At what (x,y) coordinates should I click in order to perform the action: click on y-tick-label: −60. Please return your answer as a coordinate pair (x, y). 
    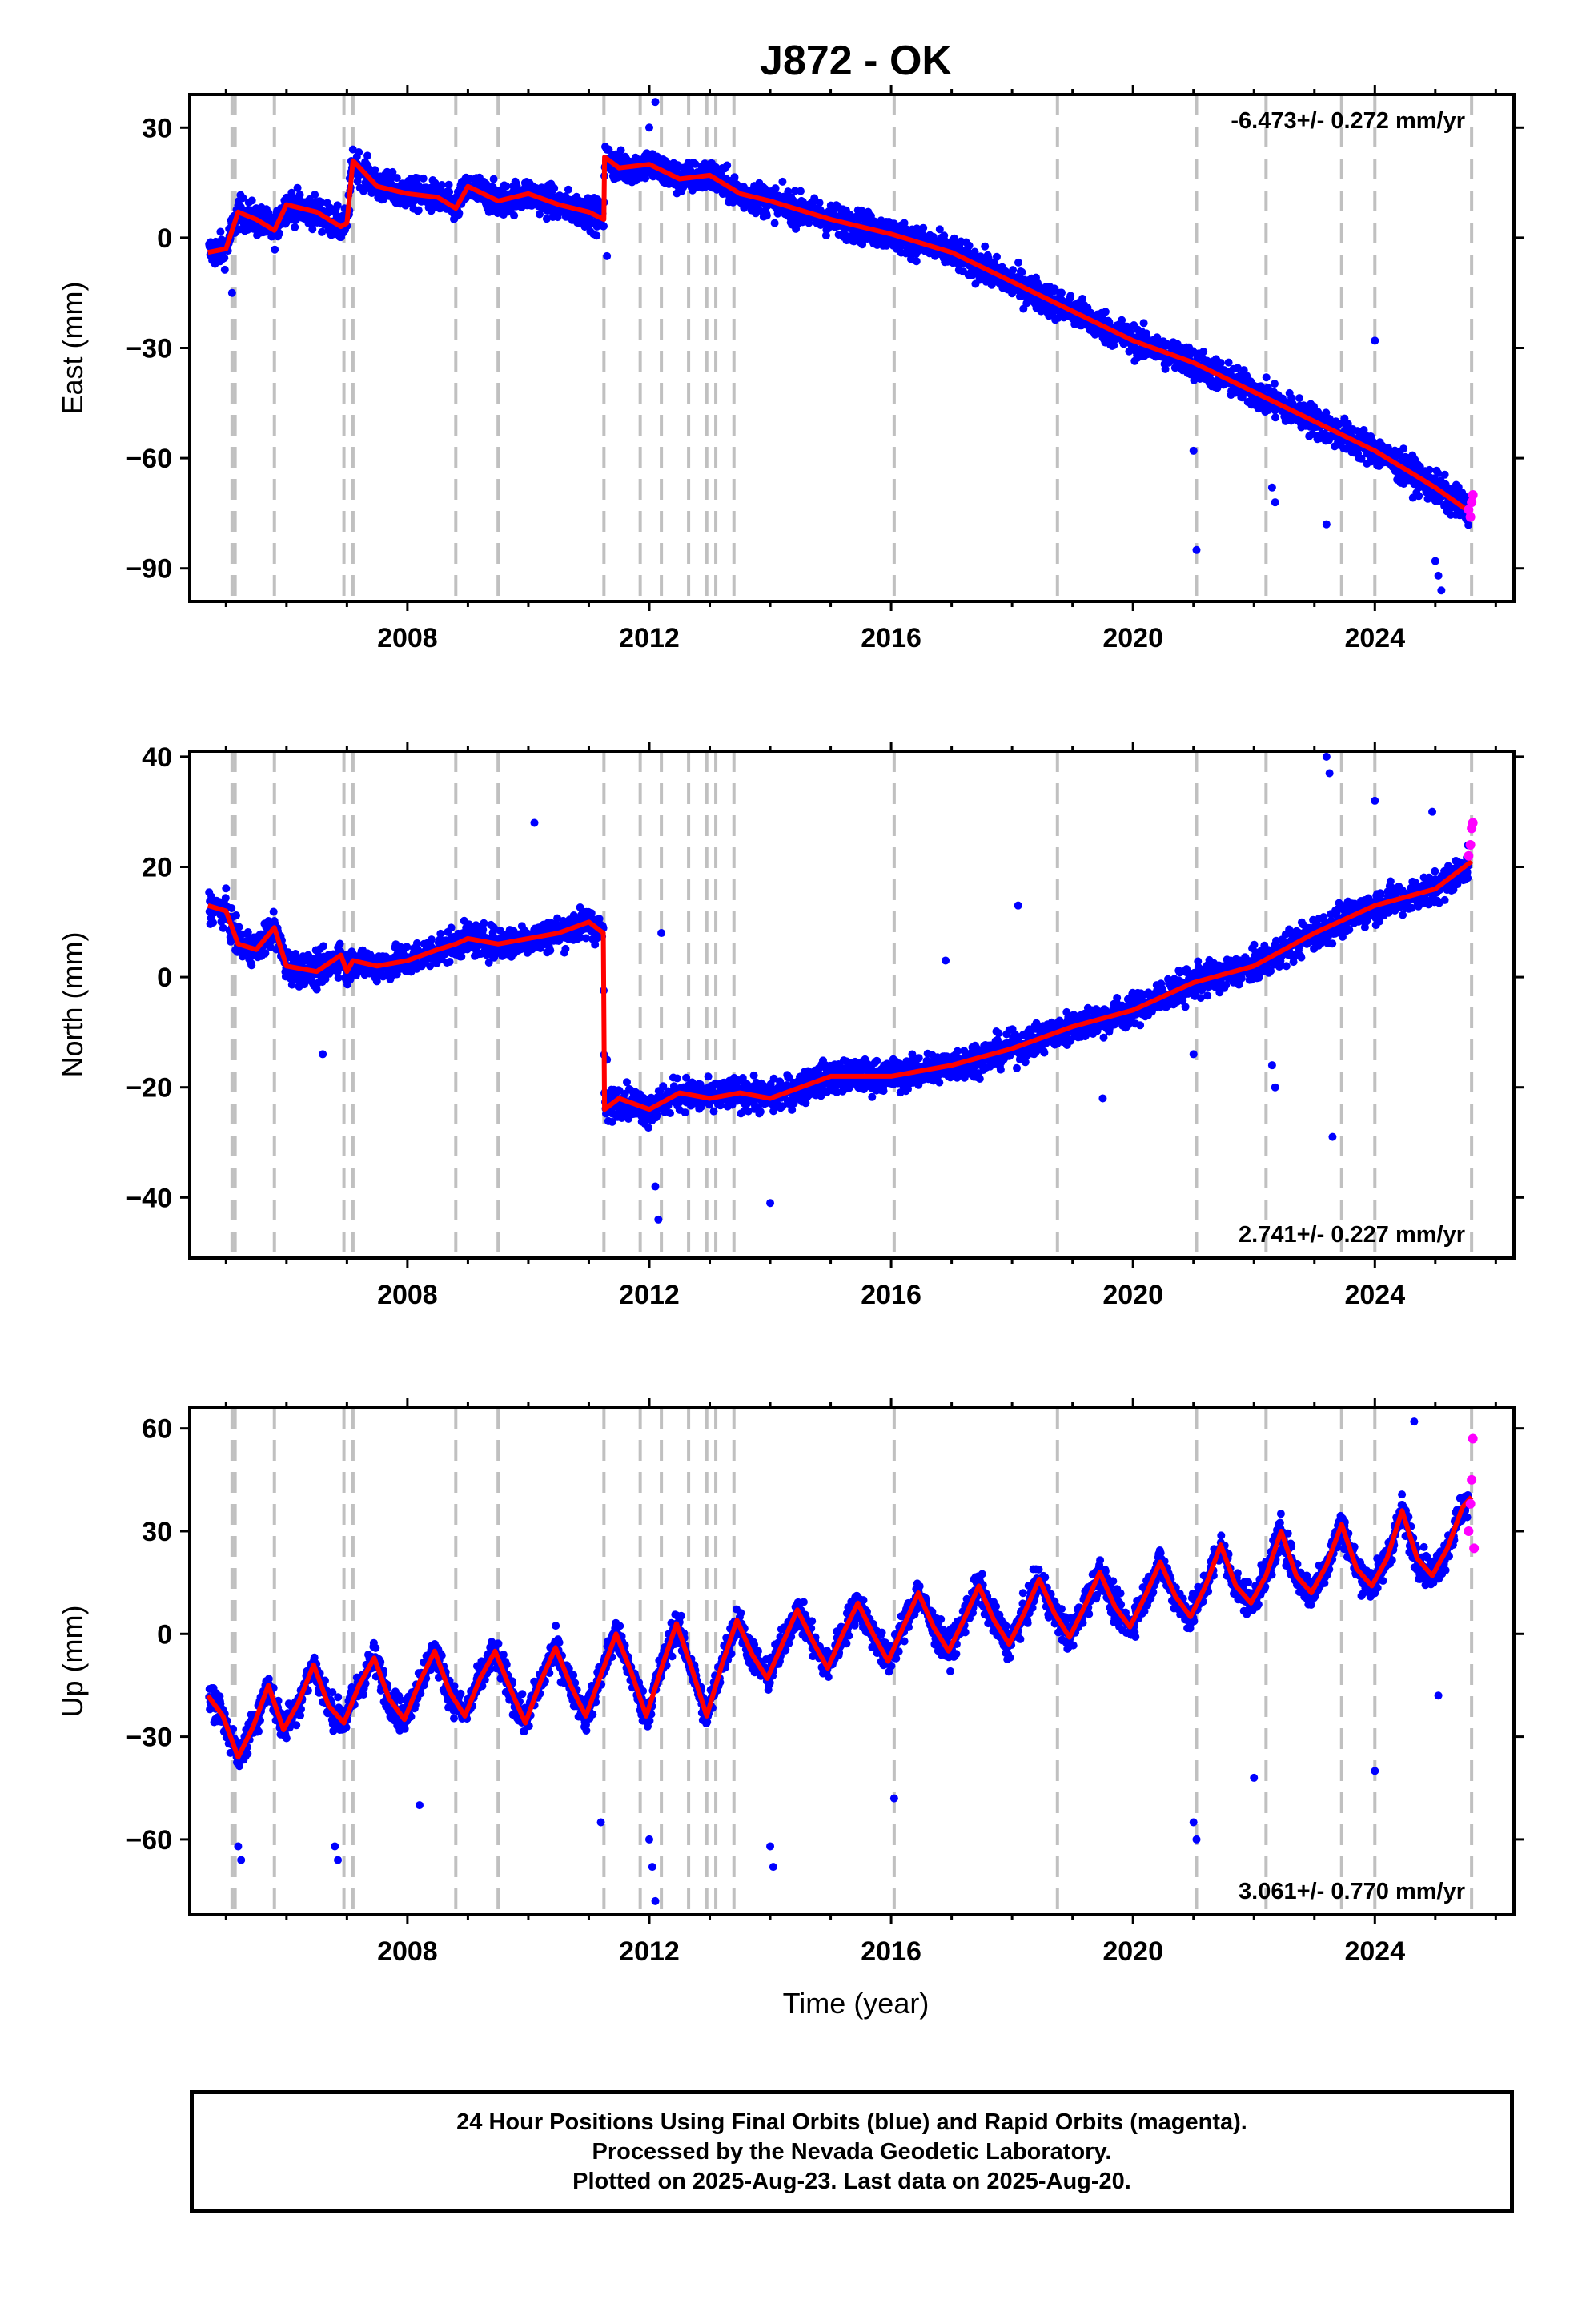
    Looking at the image, I should click on (149, 459).